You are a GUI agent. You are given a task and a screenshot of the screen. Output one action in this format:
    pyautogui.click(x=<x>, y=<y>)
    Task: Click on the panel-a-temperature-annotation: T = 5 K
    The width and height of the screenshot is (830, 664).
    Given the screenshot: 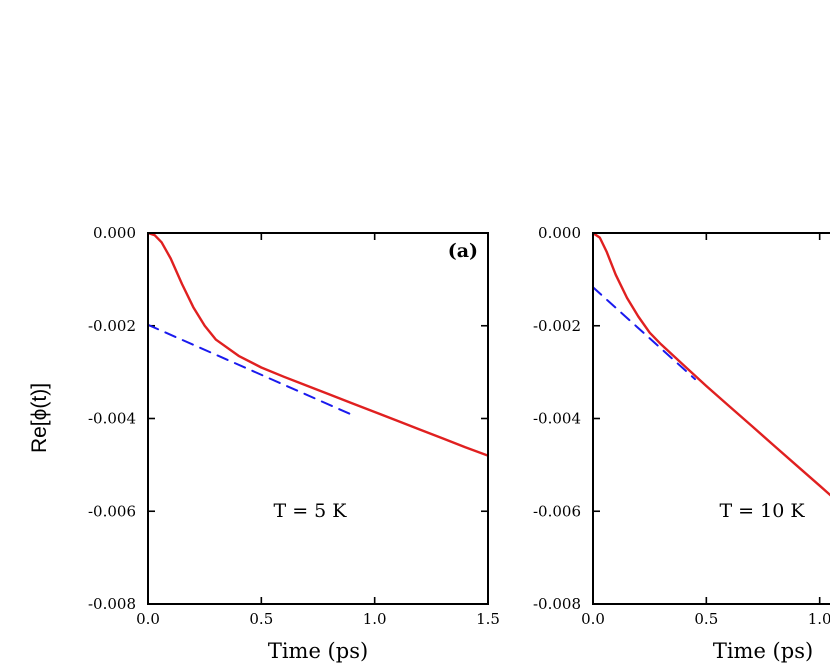 What is the action you would take?
    pyautogui.click(x=311, y=511)
    